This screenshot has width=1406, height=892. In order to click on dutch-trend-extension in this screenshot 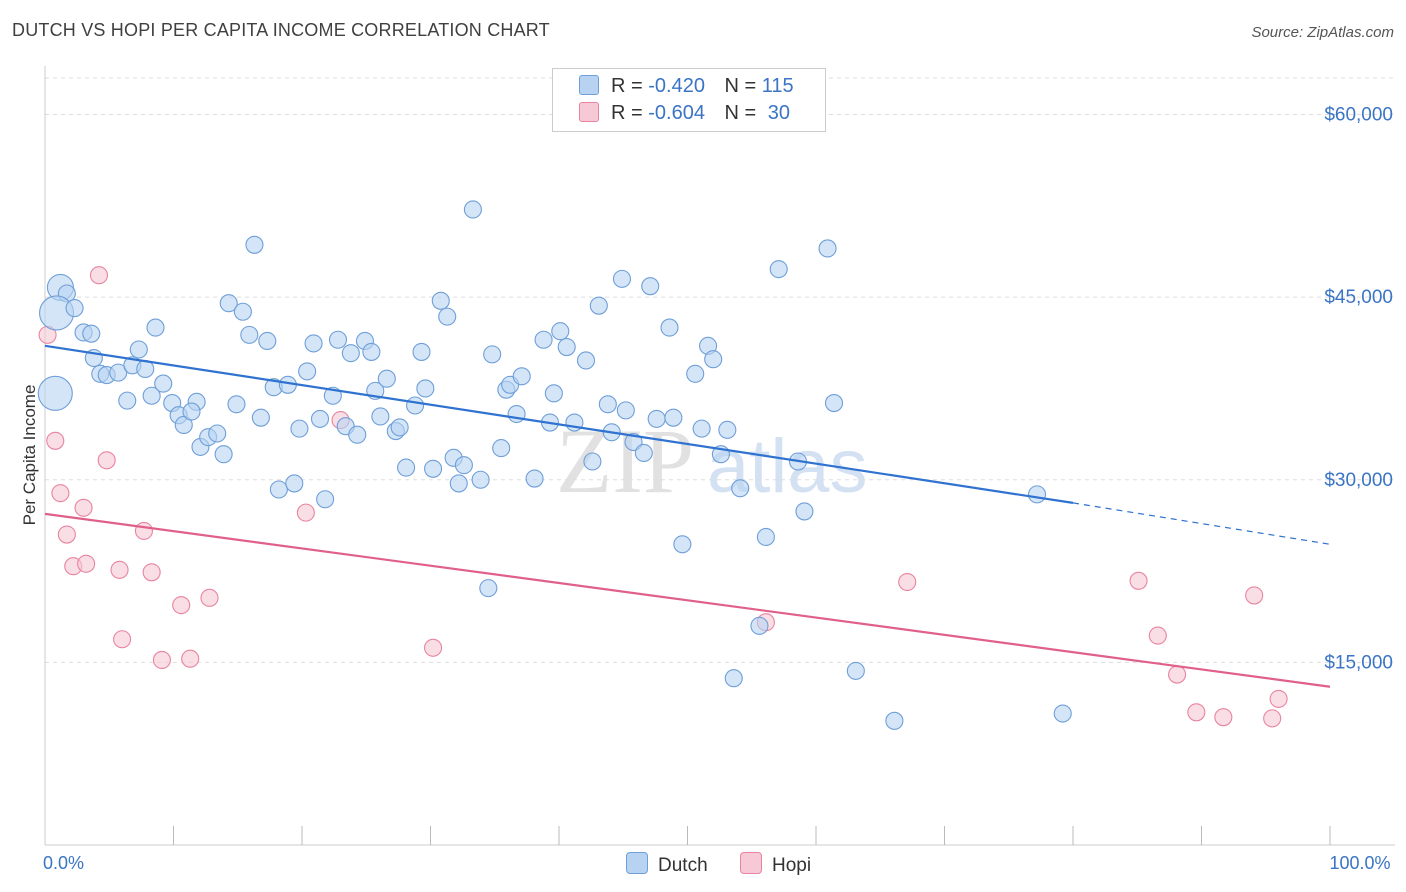, I will do `click(1201, 523)`.